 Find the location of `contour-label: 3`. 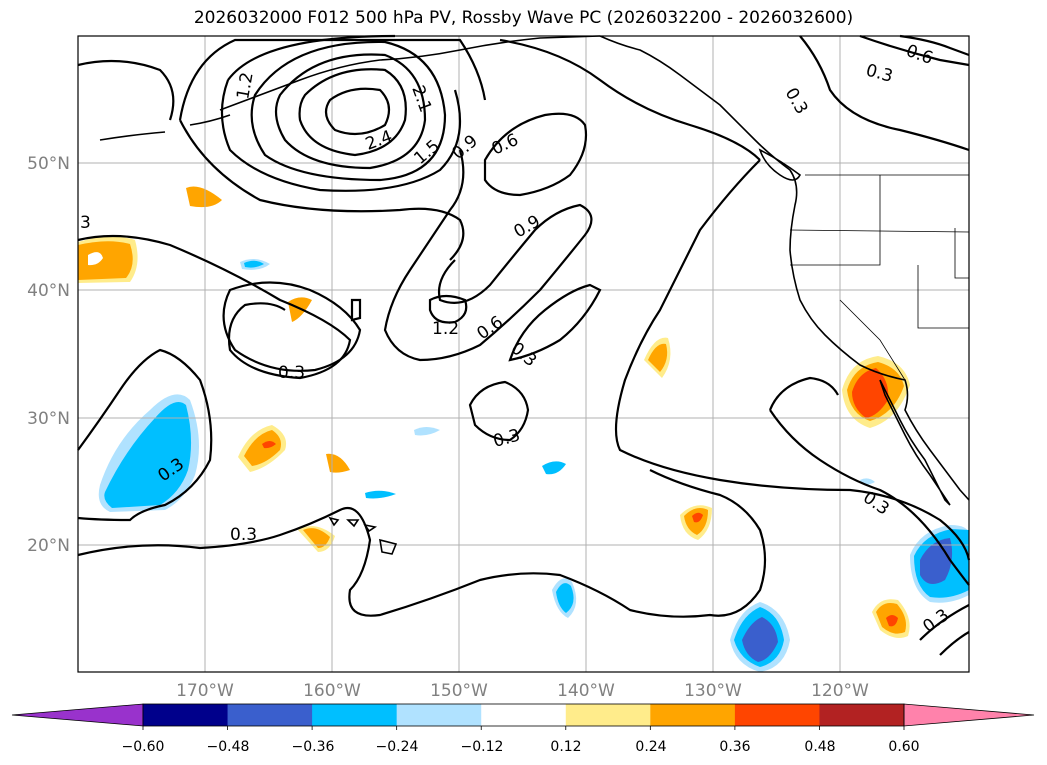

contour-label: 3 is located at coordinates (85, 223).